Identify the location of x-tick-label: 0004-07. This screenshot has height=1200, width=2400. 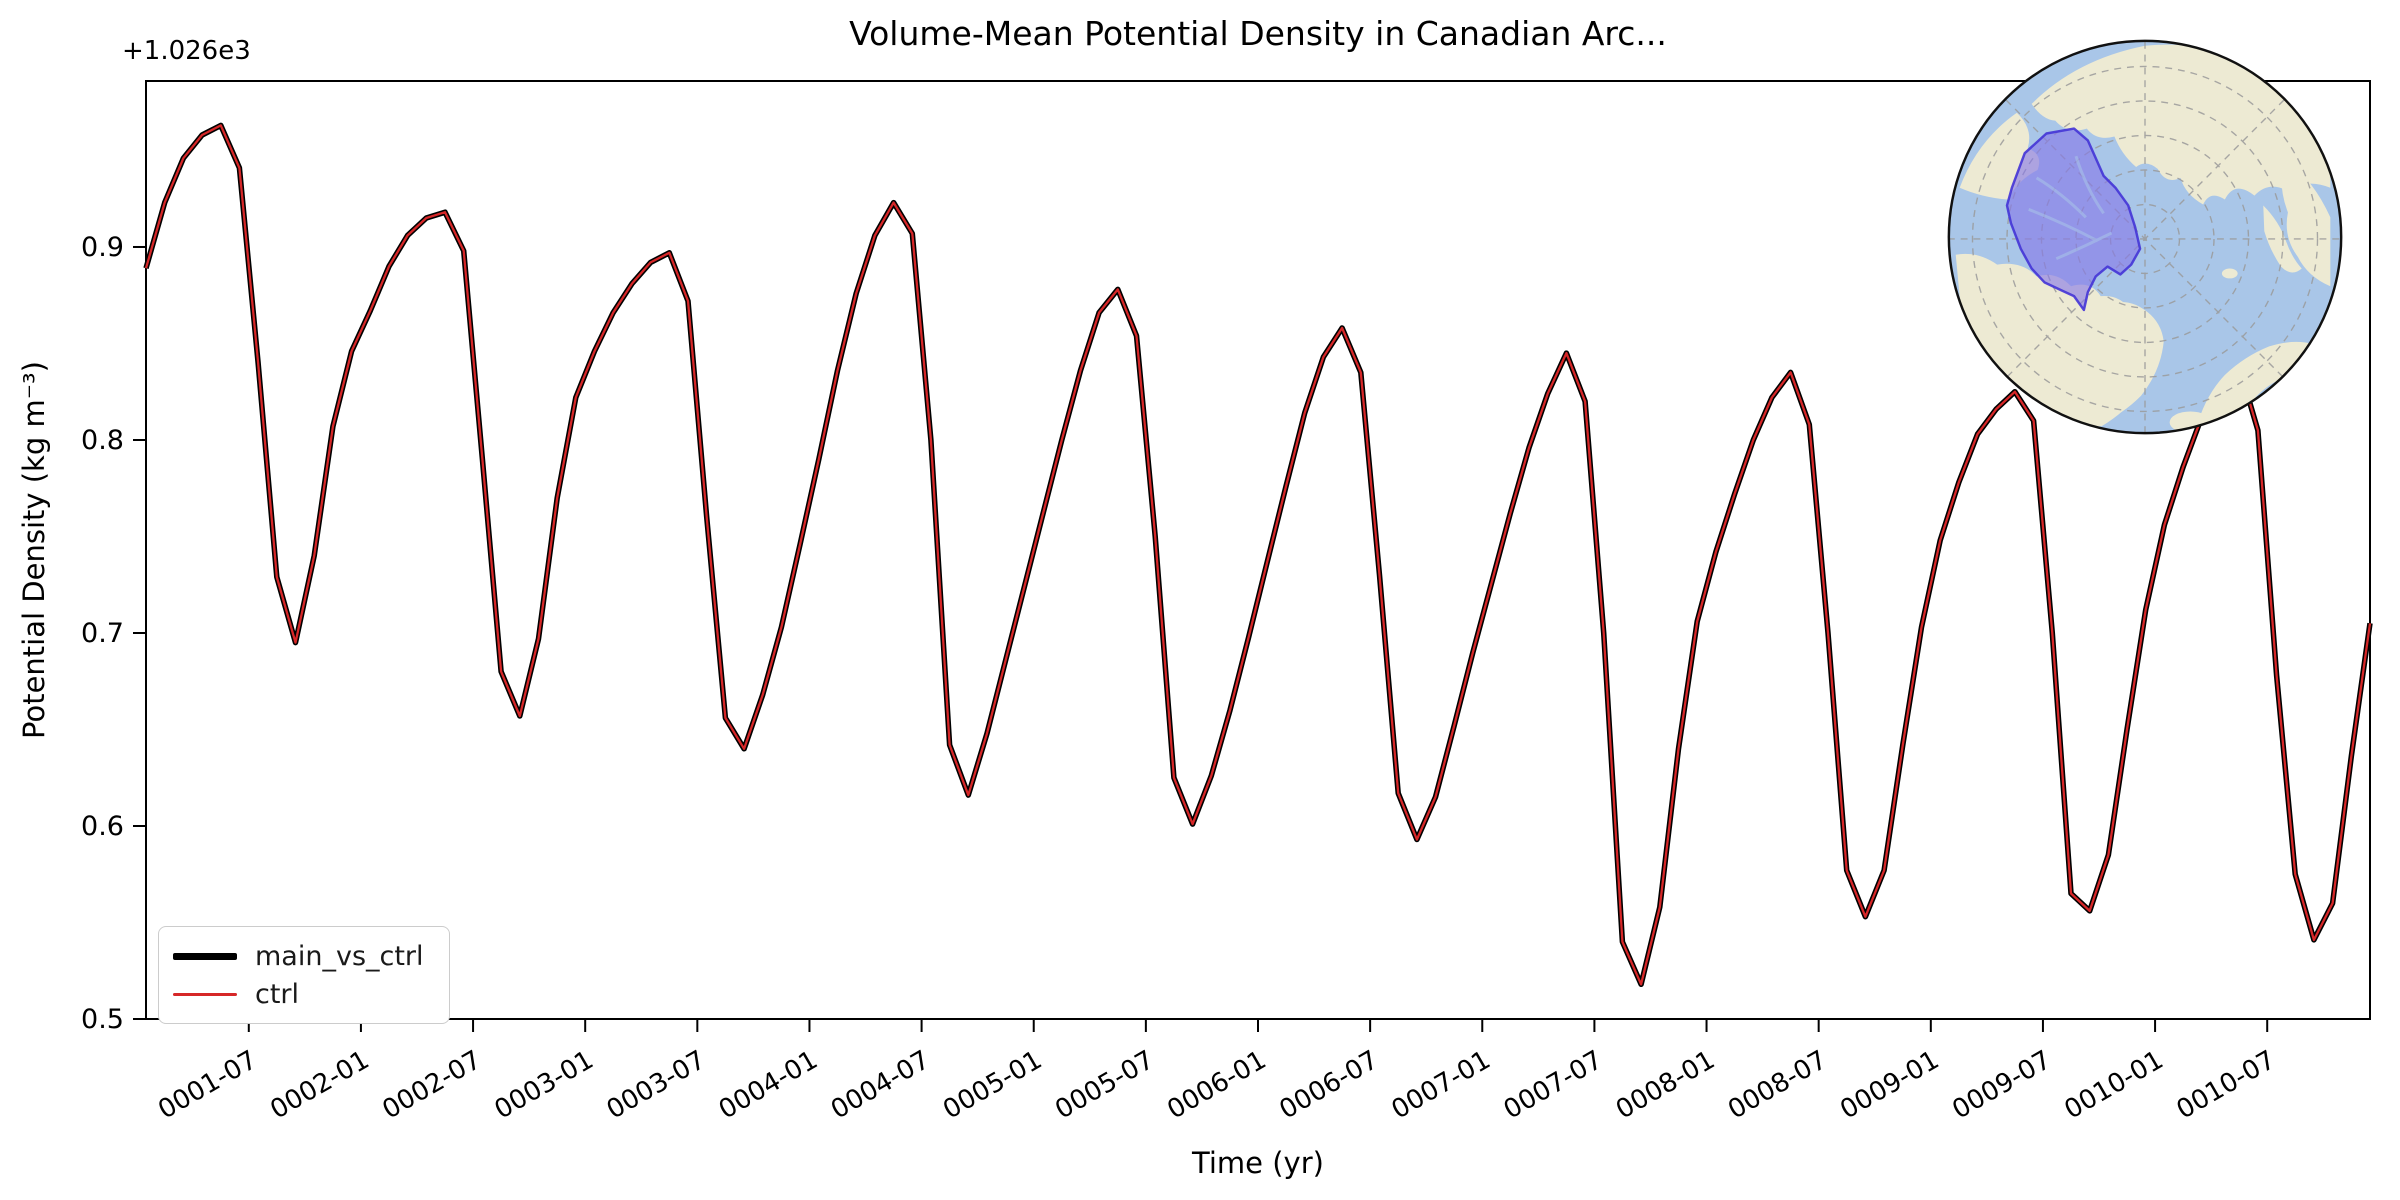
(880, 1085).